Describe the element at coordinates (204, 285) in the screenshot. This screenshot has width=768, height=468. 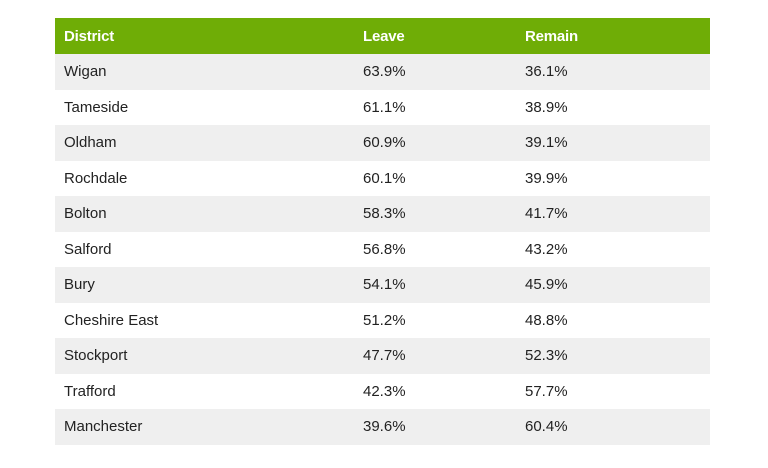
I see `district-cell: Bury` at that location.